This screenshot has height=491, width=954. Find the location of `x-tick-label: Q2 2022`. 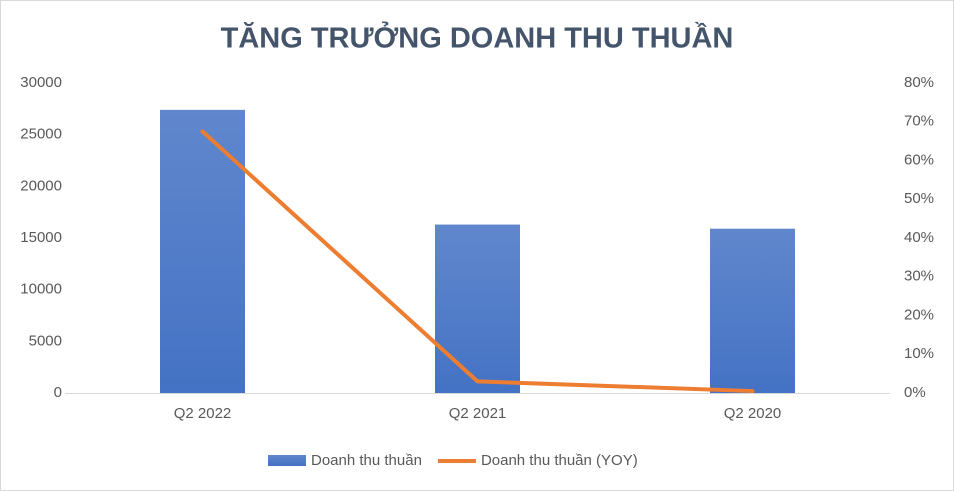

x-tick-label: Q2 2022 is located at coordinates (203, 413).